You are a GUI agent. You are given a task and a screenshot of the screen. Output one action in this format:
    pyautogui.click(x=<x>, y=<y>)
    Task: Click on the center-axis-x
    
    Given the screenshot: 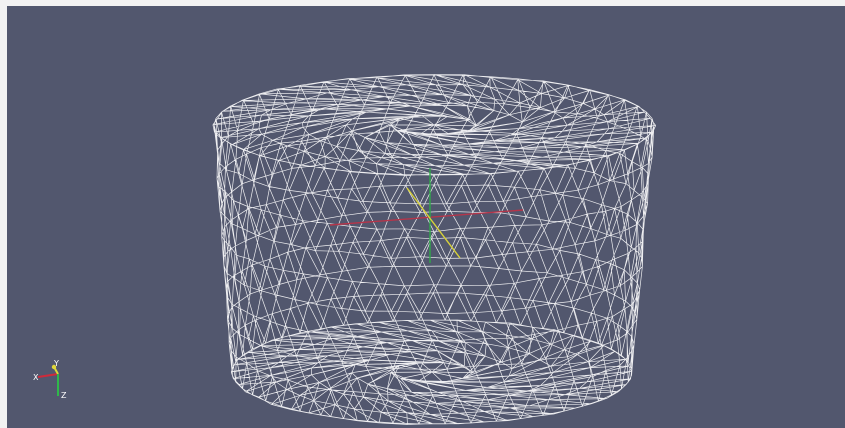 What is the action you would take?
    pyautogui.click(x=426, y=217)
    